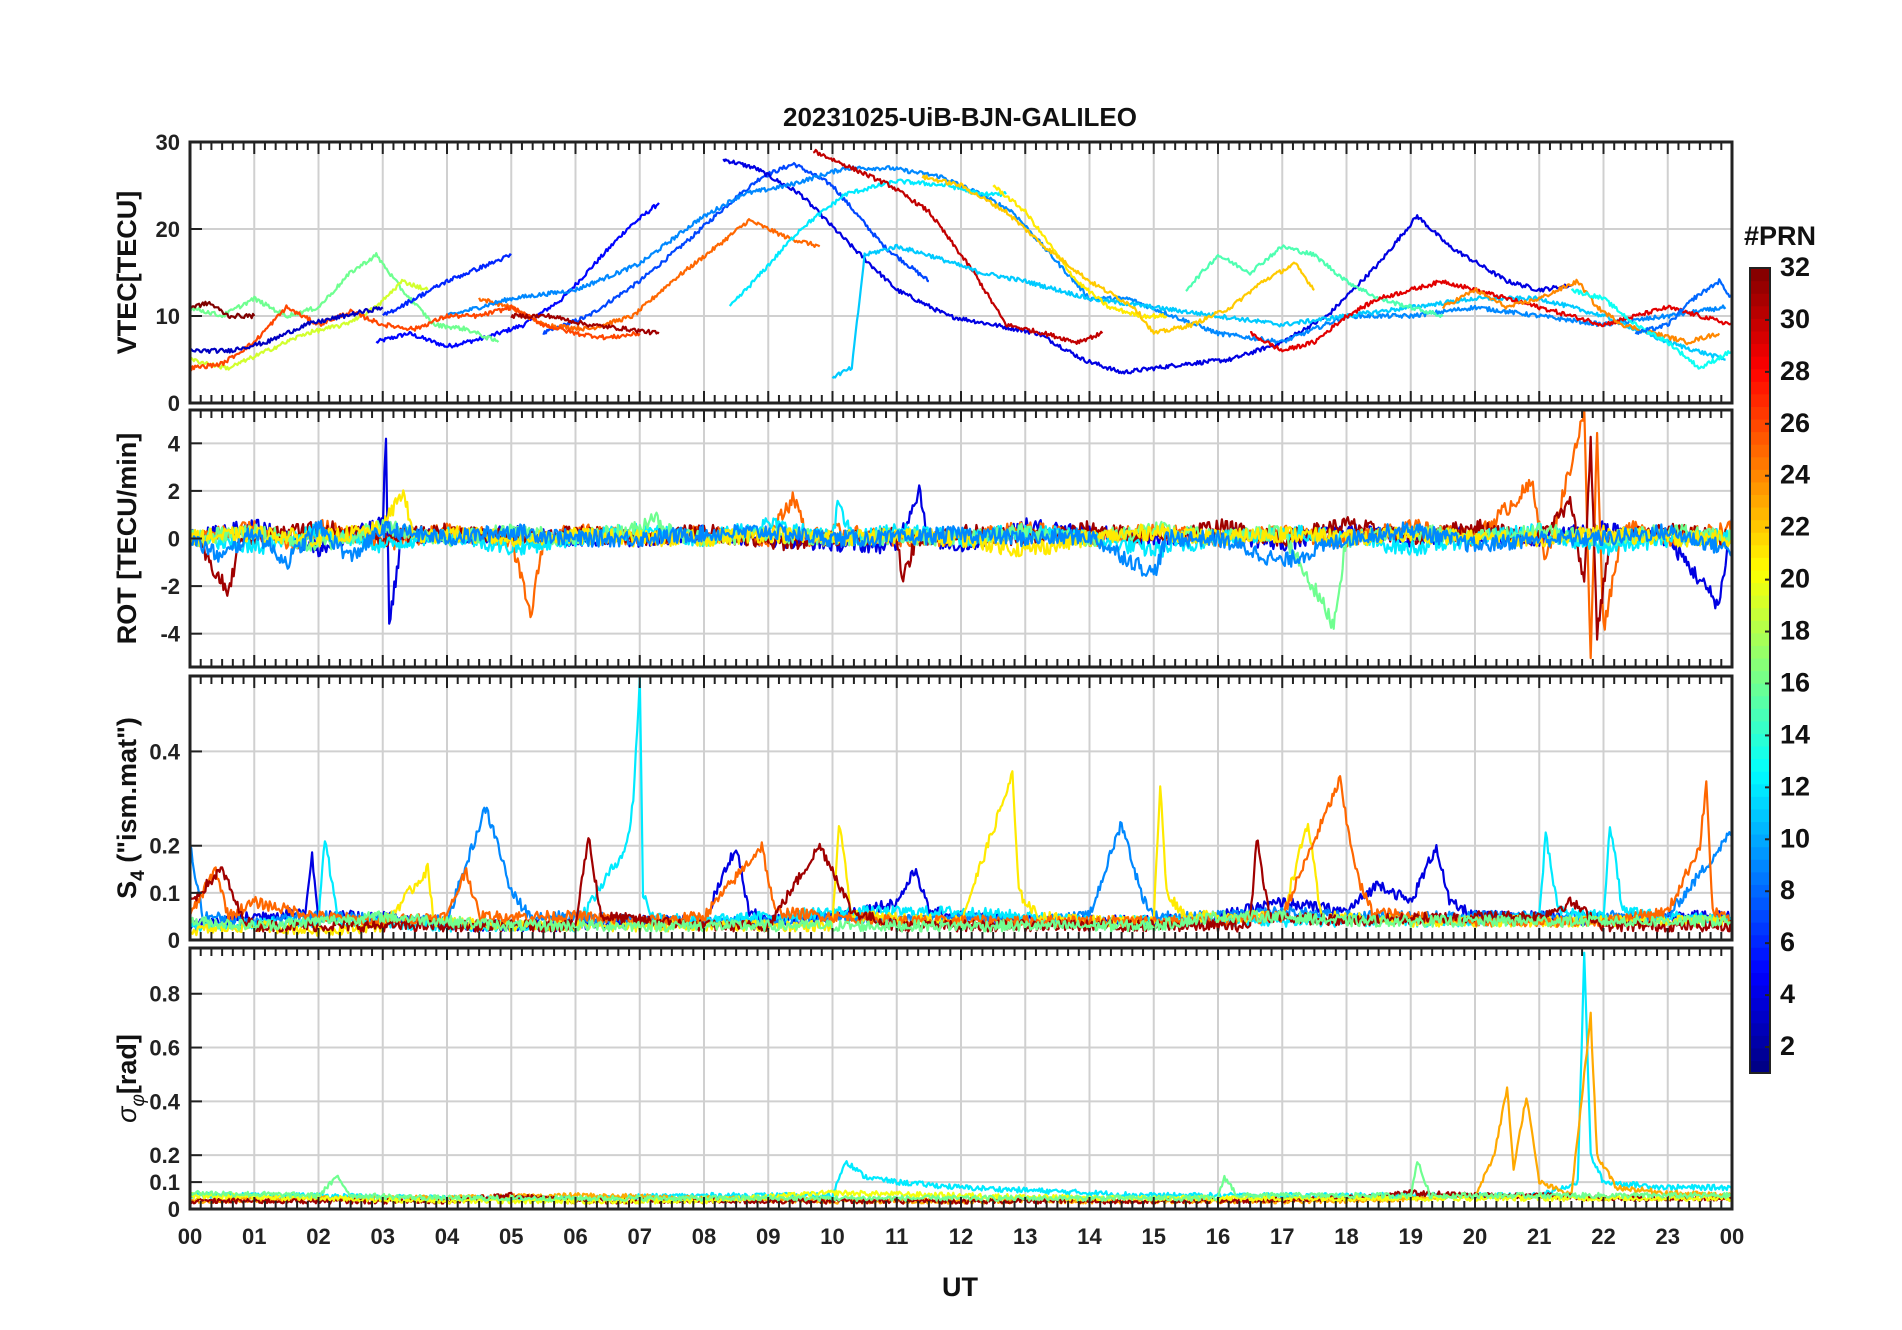 The image size is (1902, 1330). I want to click on x-tick-label: 18, so click(1346, 1236).